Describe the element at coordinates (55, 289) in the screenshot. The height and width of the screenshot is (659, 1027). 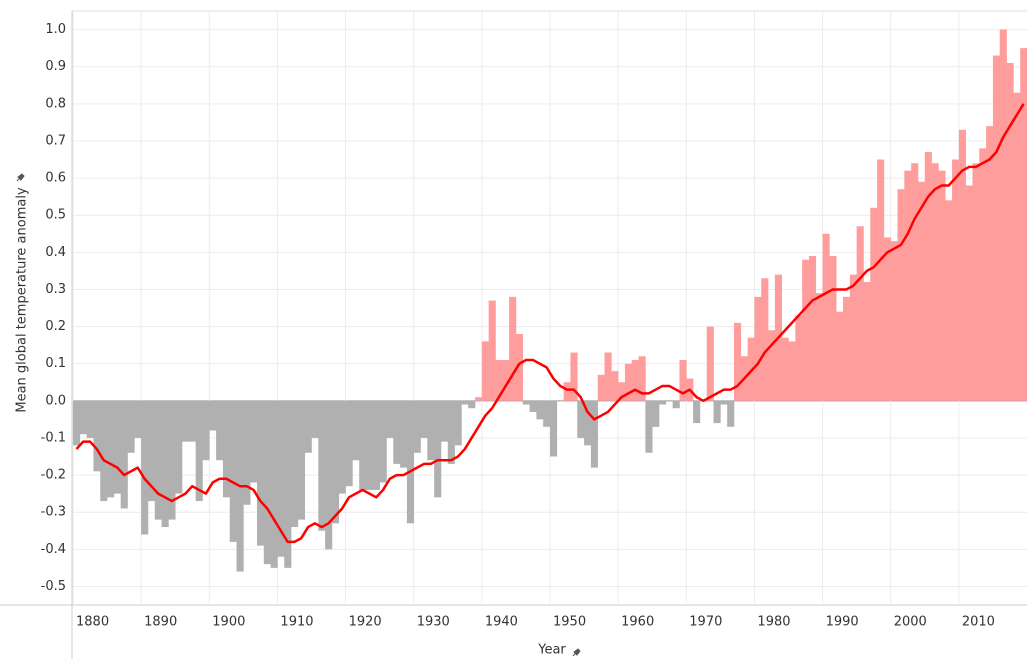
I see `y-tick-label: 0.3` at that location.